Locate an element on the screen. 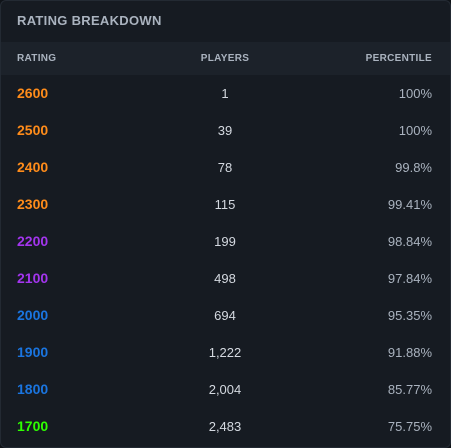  table-row: 2400 78 99.8% is located at coordinates (225, 167).